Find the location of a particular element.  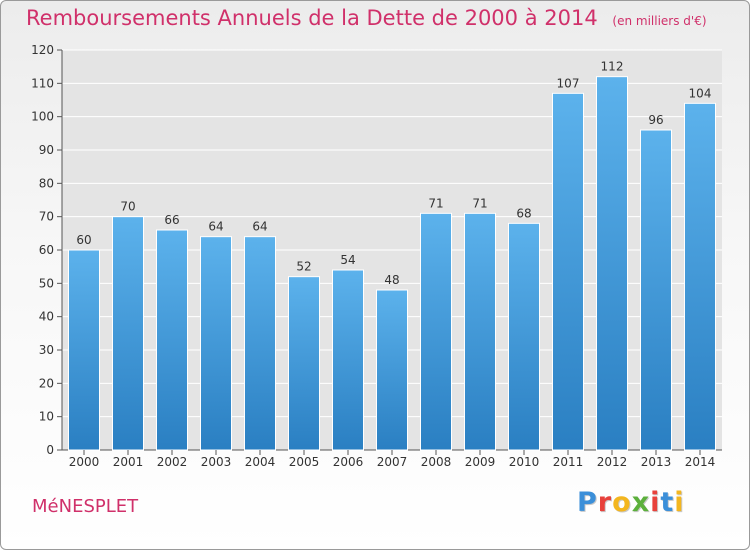

x-tick-label: 2000 is located at coordinates (84, 462).